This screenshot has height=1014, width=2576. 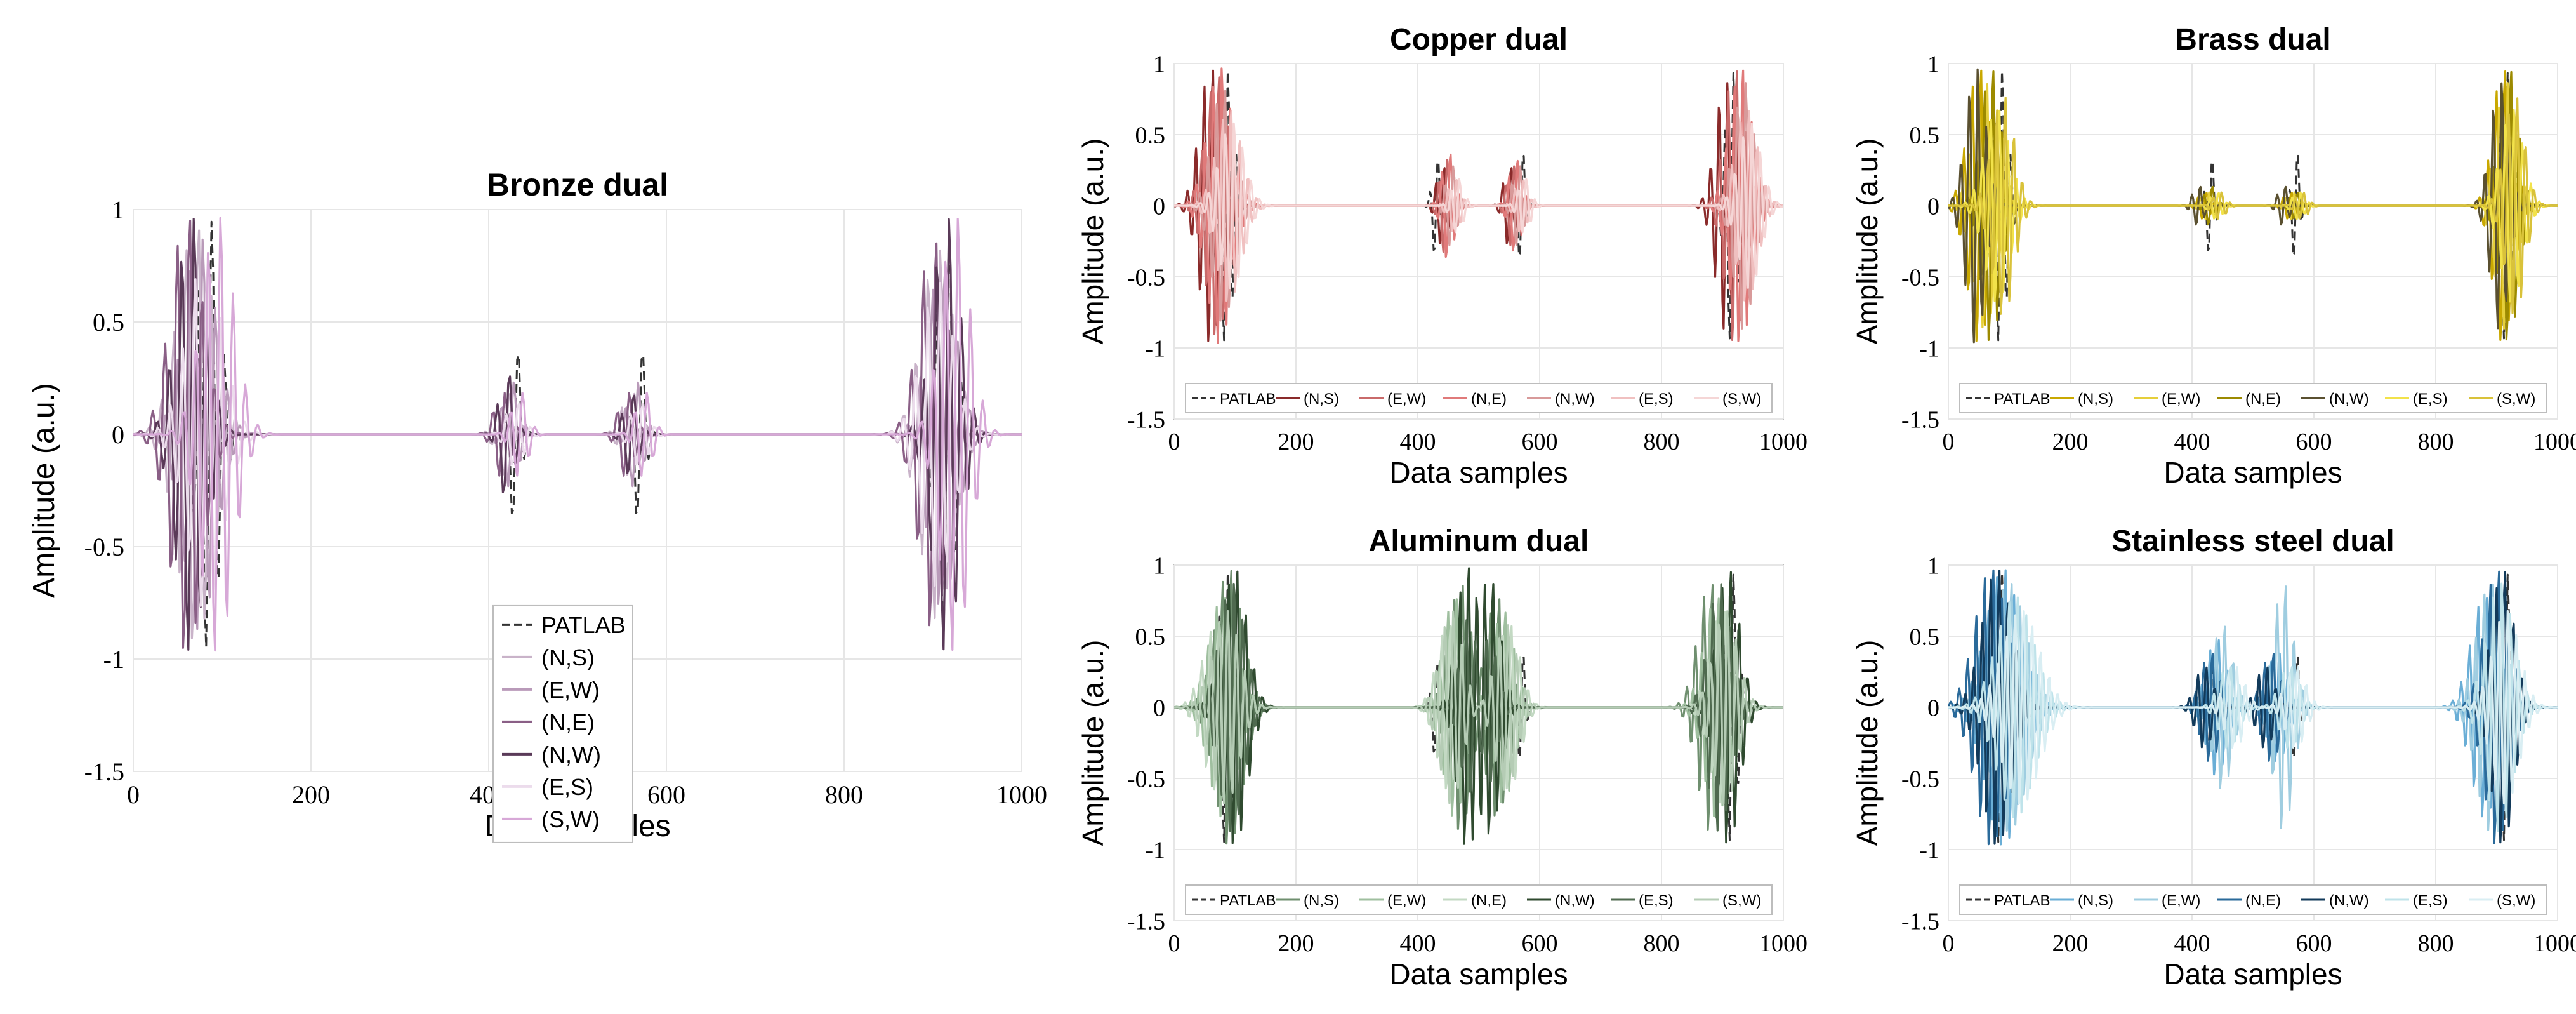 What do you see at coordinates (1479, 541) in the screenshot?
I see `chart-title: Aluminum dual` at bounding box center [1479, 541].